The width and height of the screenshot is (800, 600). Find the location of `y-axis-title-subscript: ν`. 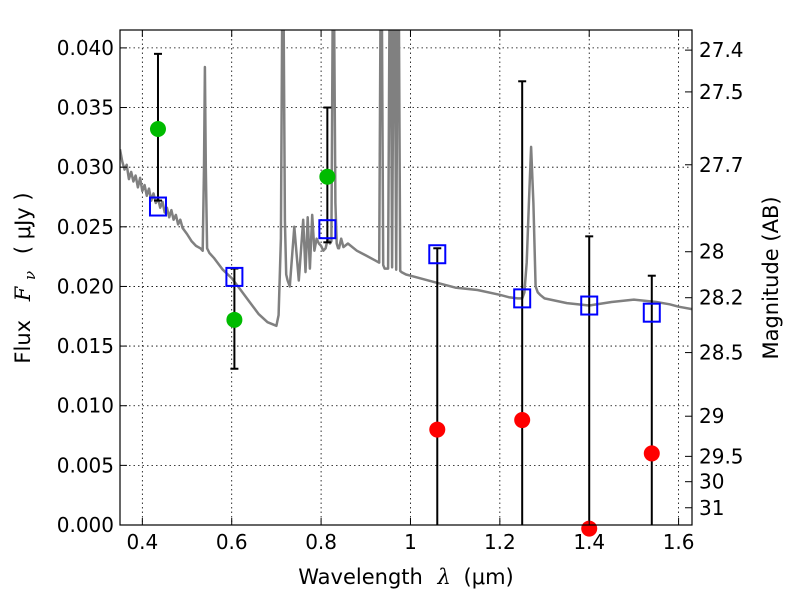

y-axis-title-subscript: ν is located at coordinates (30, 275).